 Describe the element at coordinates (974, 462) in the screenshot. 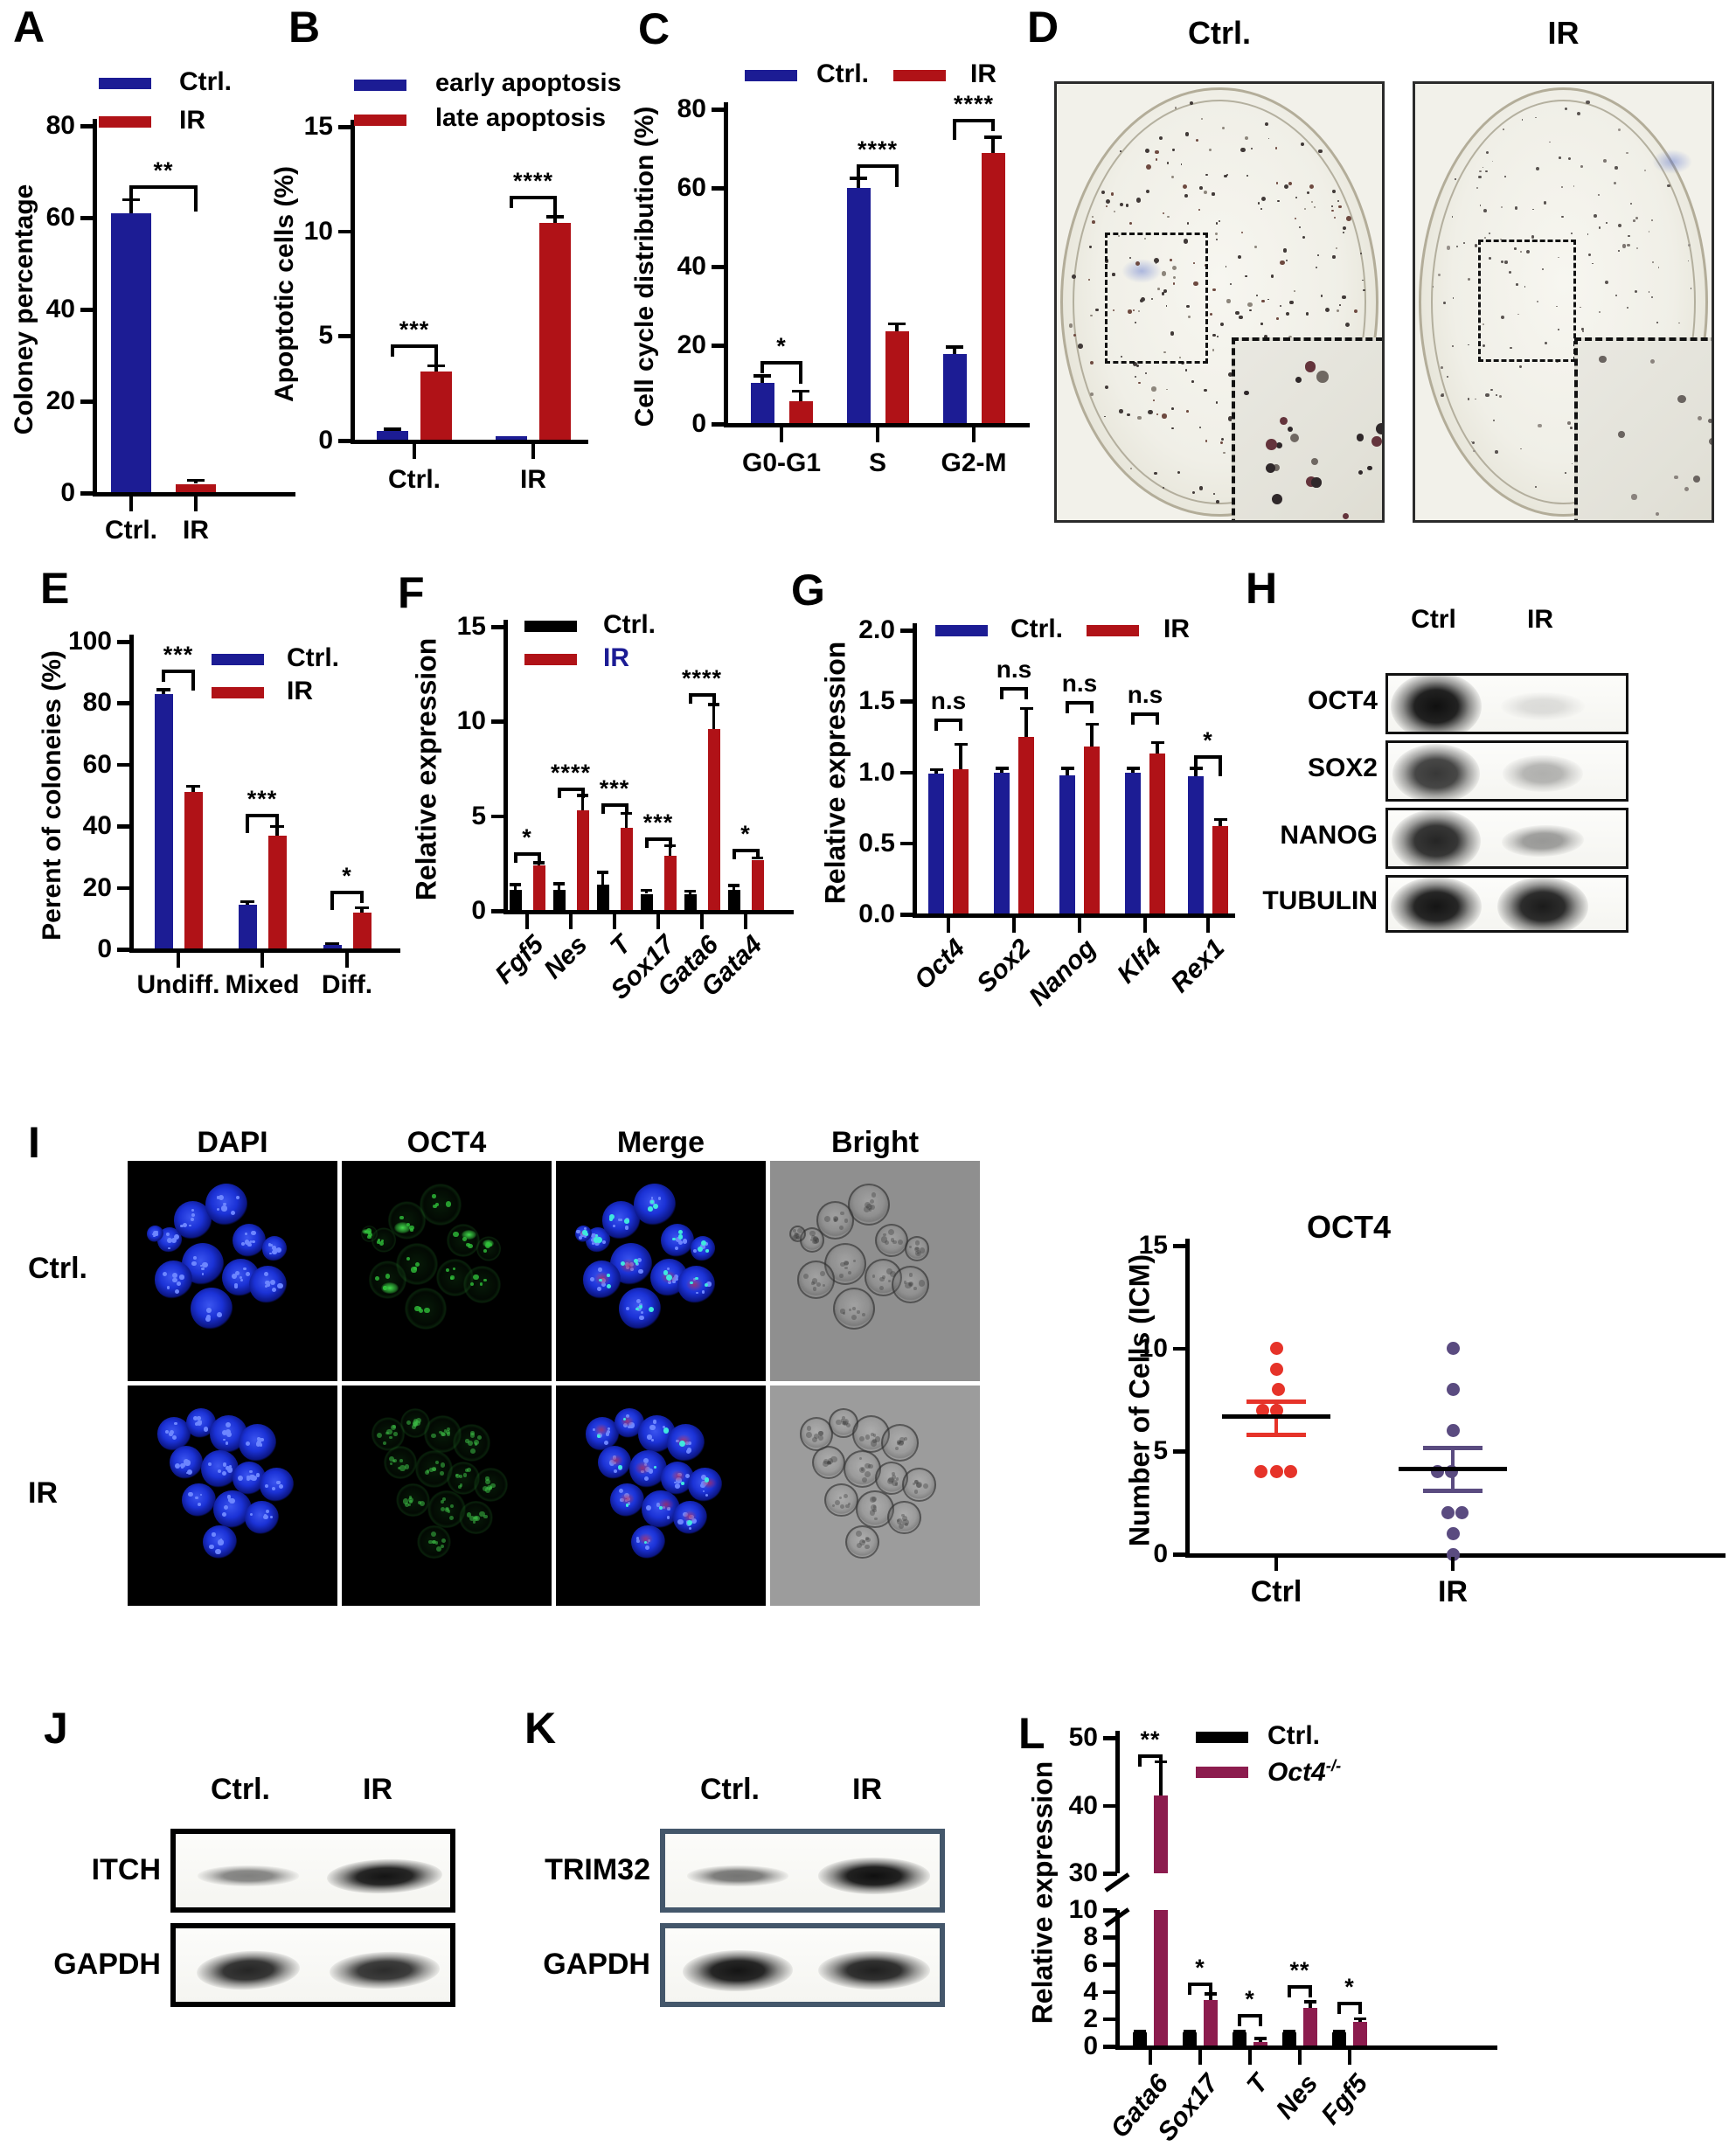

I see `x-category-label: G2-M` at that location.